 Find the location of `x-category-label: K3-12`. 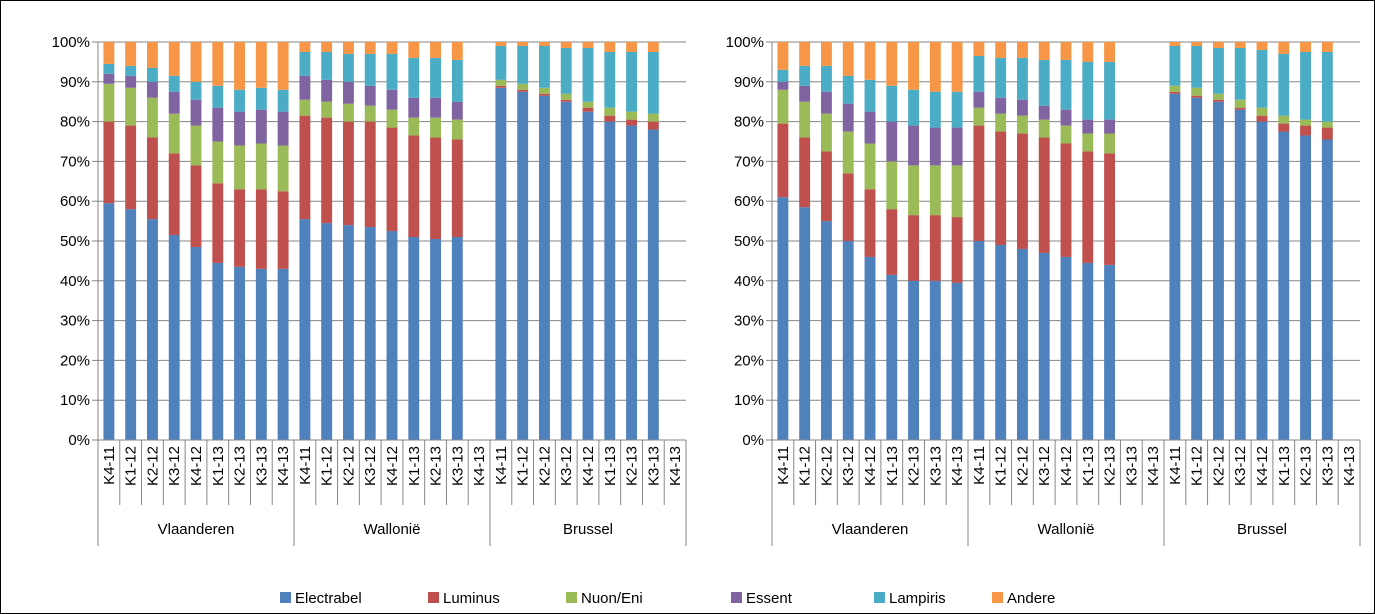

x-category-label: K3-12 is located at coordinates (848, 466).